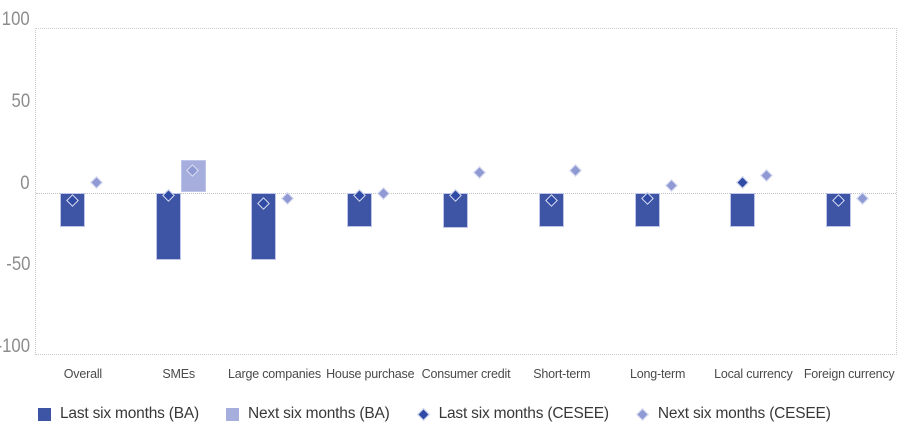  What do you see at coordinates (523, 413) in the screenshot?
I see `legend-label: Last six months (CESEE)` at bounding box center [523, 413].